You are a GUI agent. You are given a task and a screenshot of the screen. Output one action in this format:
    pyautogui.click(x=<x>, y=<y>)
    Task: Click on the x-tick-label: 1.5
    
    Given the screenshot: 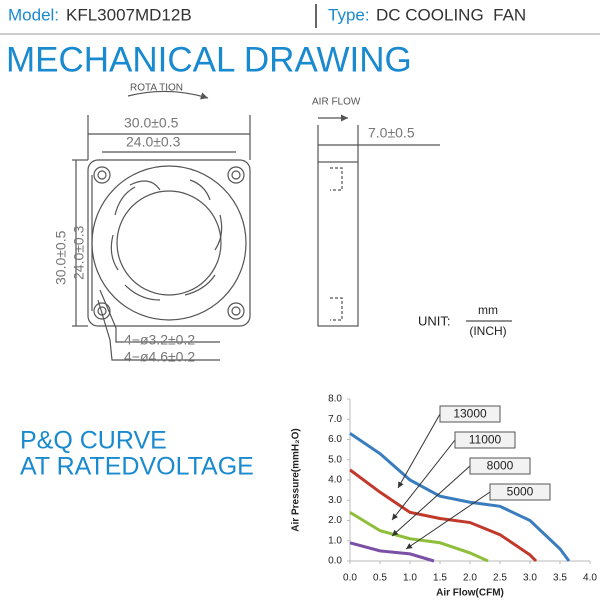 What is the action you would take?
    pyautogui.click(x=440, y=578)
    